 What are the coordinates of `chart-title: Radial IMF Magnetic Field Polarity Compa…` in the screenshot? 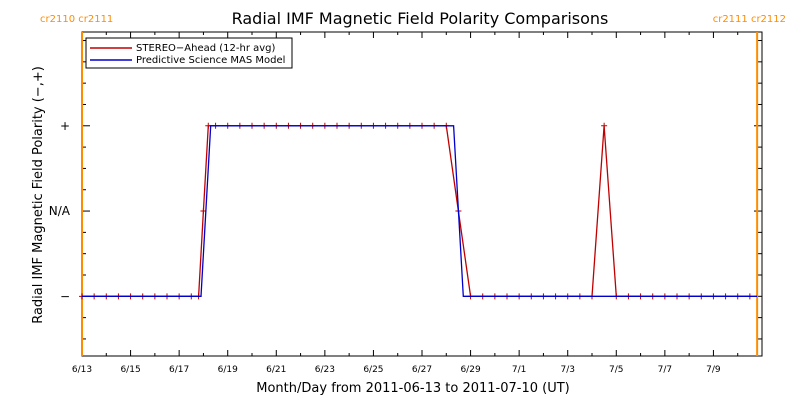 It's located at (420, 18).